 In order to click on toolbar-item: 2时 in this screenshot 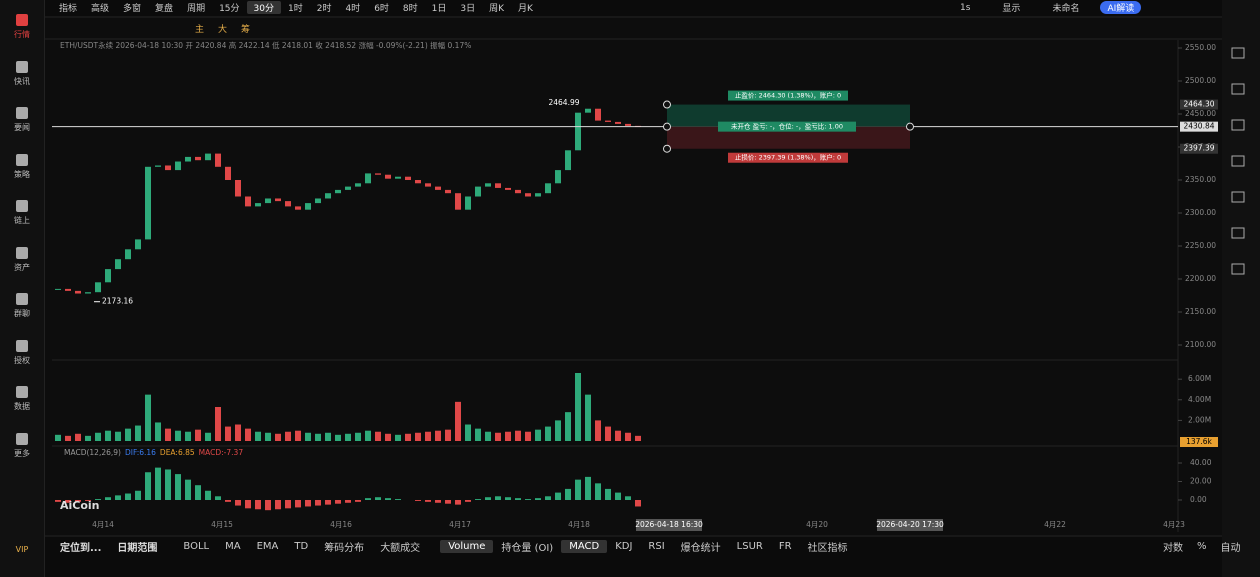, I will do `click(324, 9)`.